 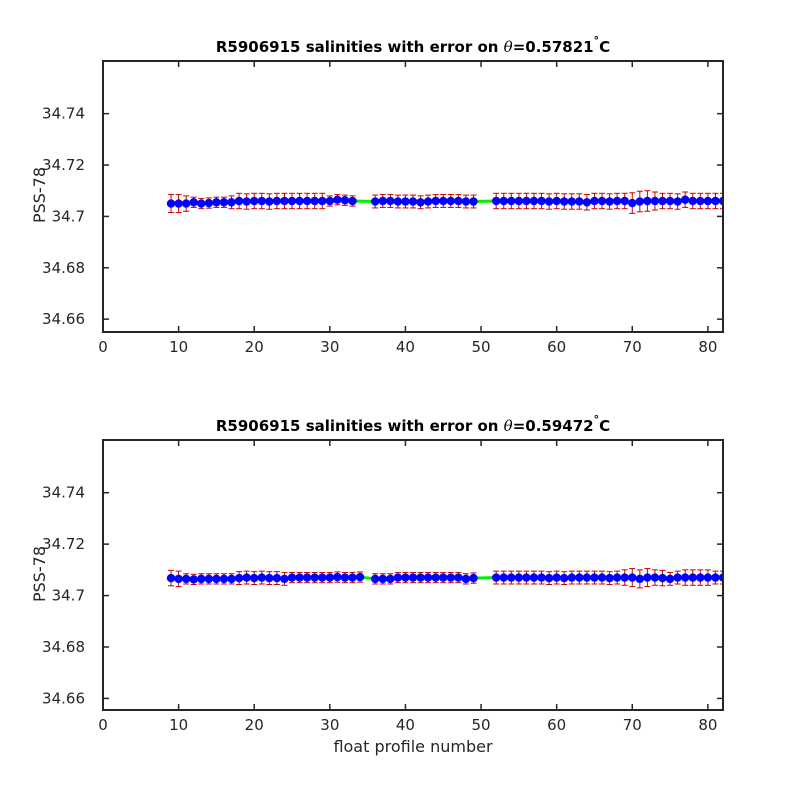 What do you see at coordinates (63, 698) in the screenshot?
I see `y-tick-label: 34.66` at bounding box center [63, 698].